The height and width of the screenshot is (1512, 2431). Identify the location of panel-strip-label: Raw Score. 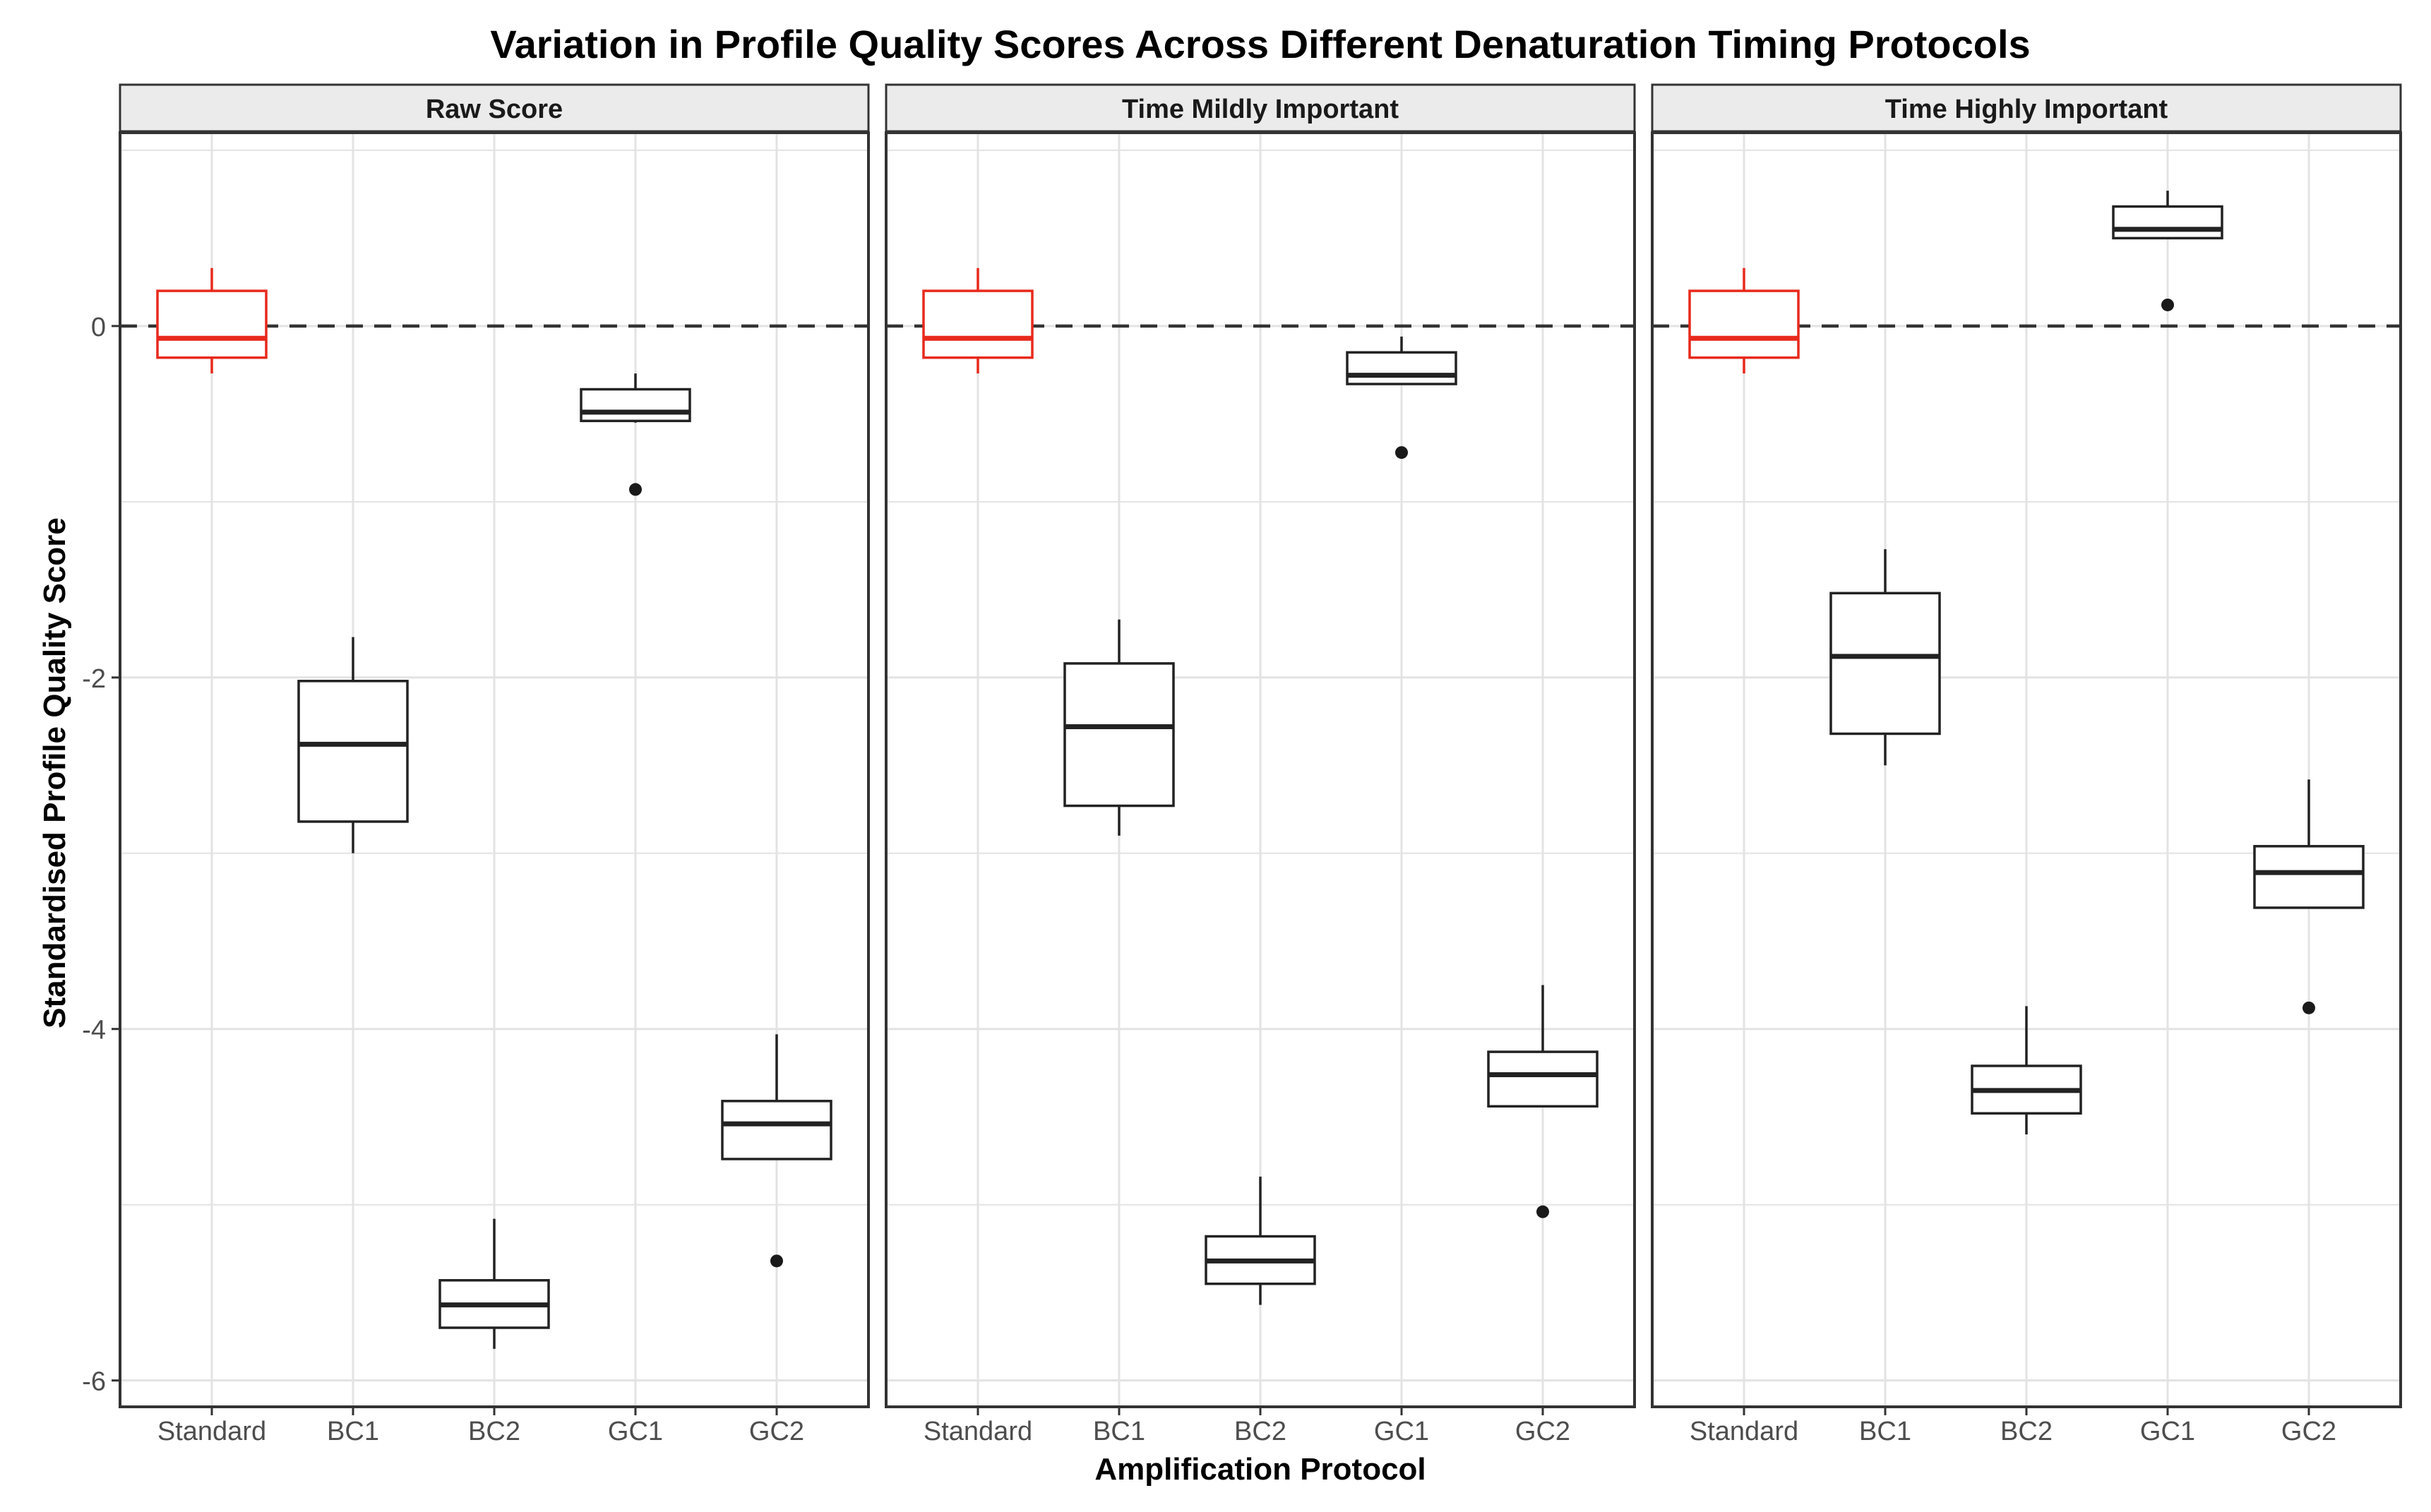
(494, 109).